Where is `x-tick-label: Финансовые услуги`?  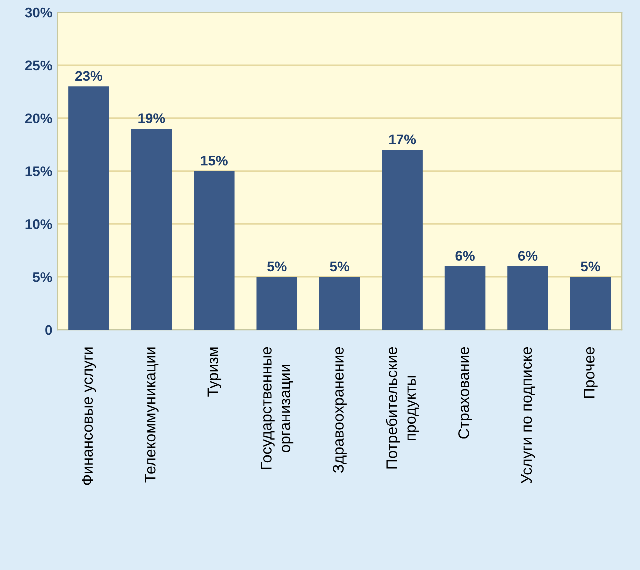 x-tick-label: Финансовые услуги is located at coordinates (89, 417).